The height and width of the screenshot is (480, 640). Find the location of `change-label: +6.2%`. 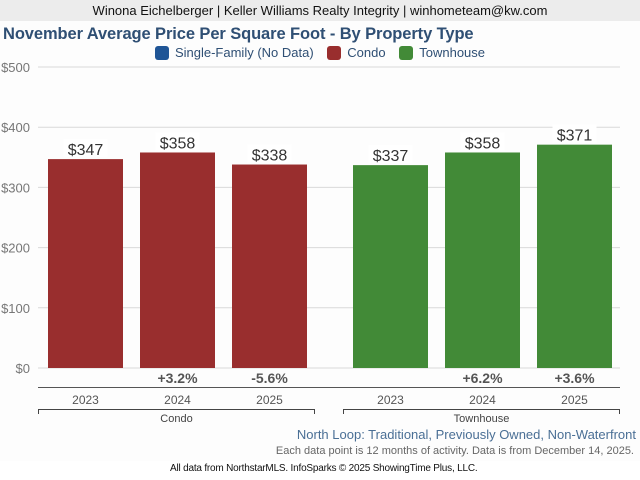

change-label: +6.2% is located at coordinates (482, 378).